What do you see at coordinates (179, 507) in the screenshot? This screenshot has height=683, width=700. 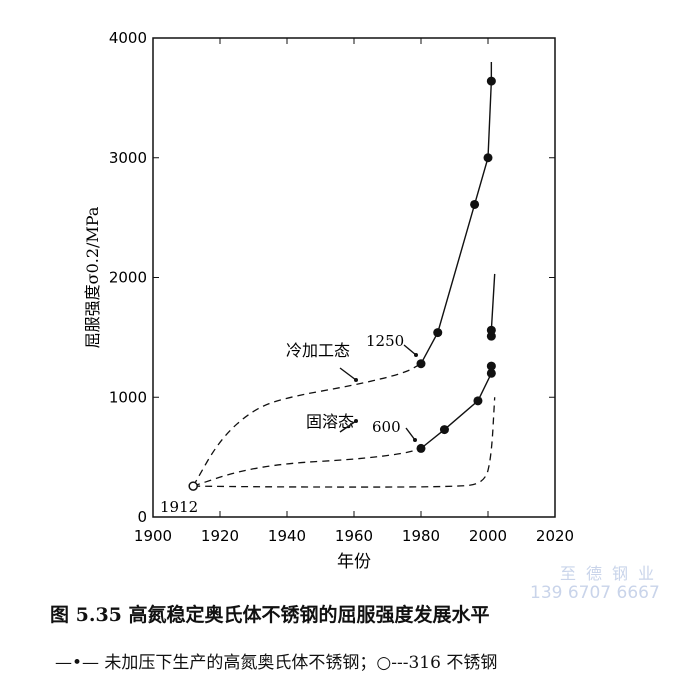 I see `annotation-start-year: 1912` at bounding box center [179, 507].